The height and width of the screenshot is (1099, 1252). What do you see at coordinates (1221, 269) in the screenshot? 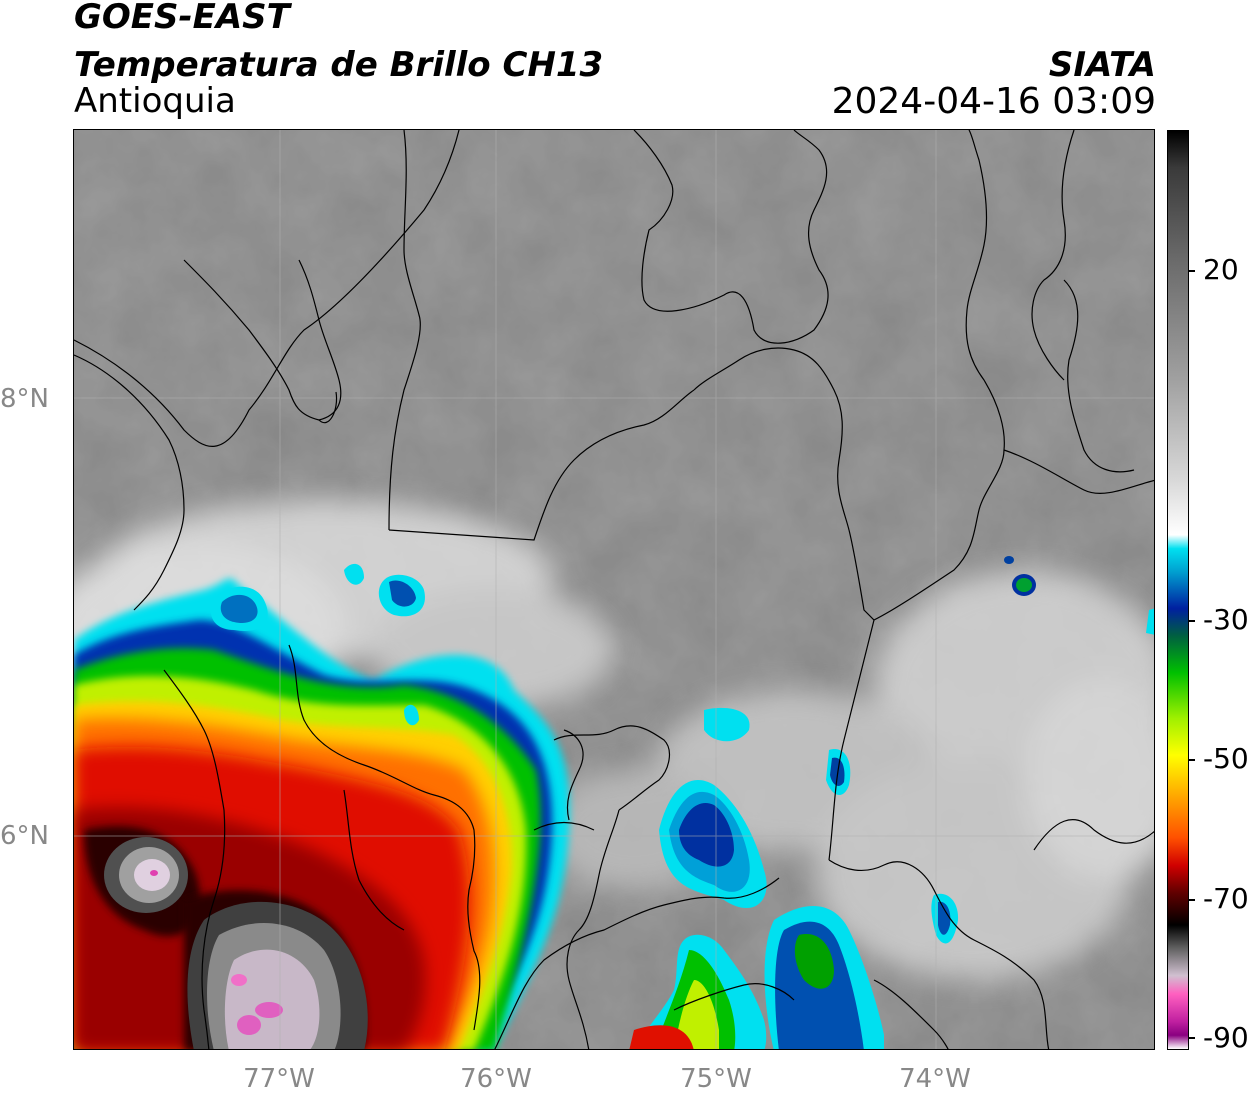
I see `colorbar-label-20: 20` at bounding box center [1221, 269].